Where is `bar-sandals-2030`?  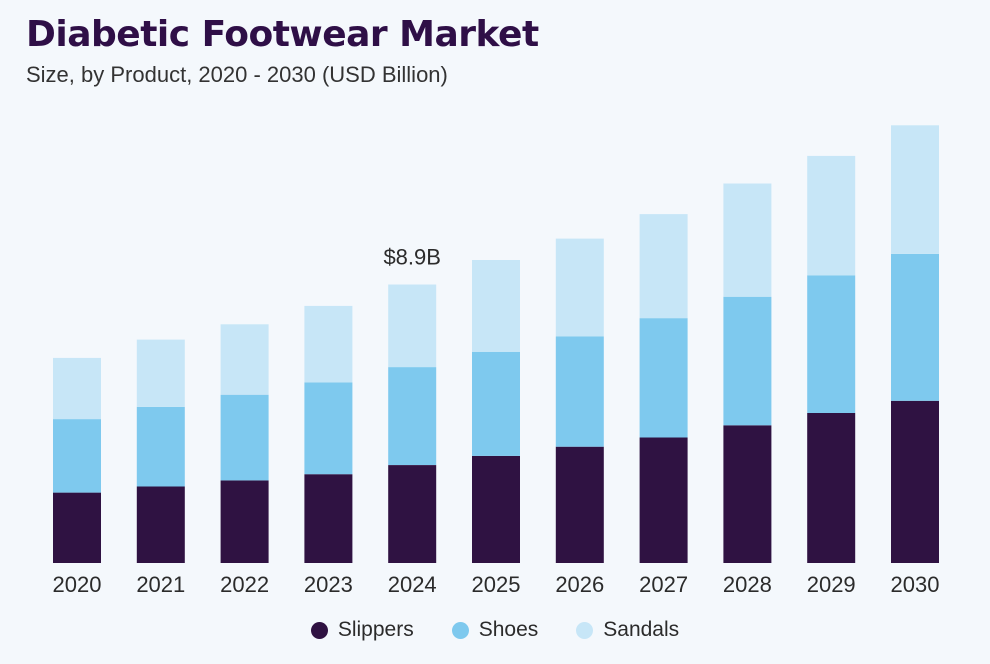 bar-sandals-2030 is located at coordinates (915, 189).